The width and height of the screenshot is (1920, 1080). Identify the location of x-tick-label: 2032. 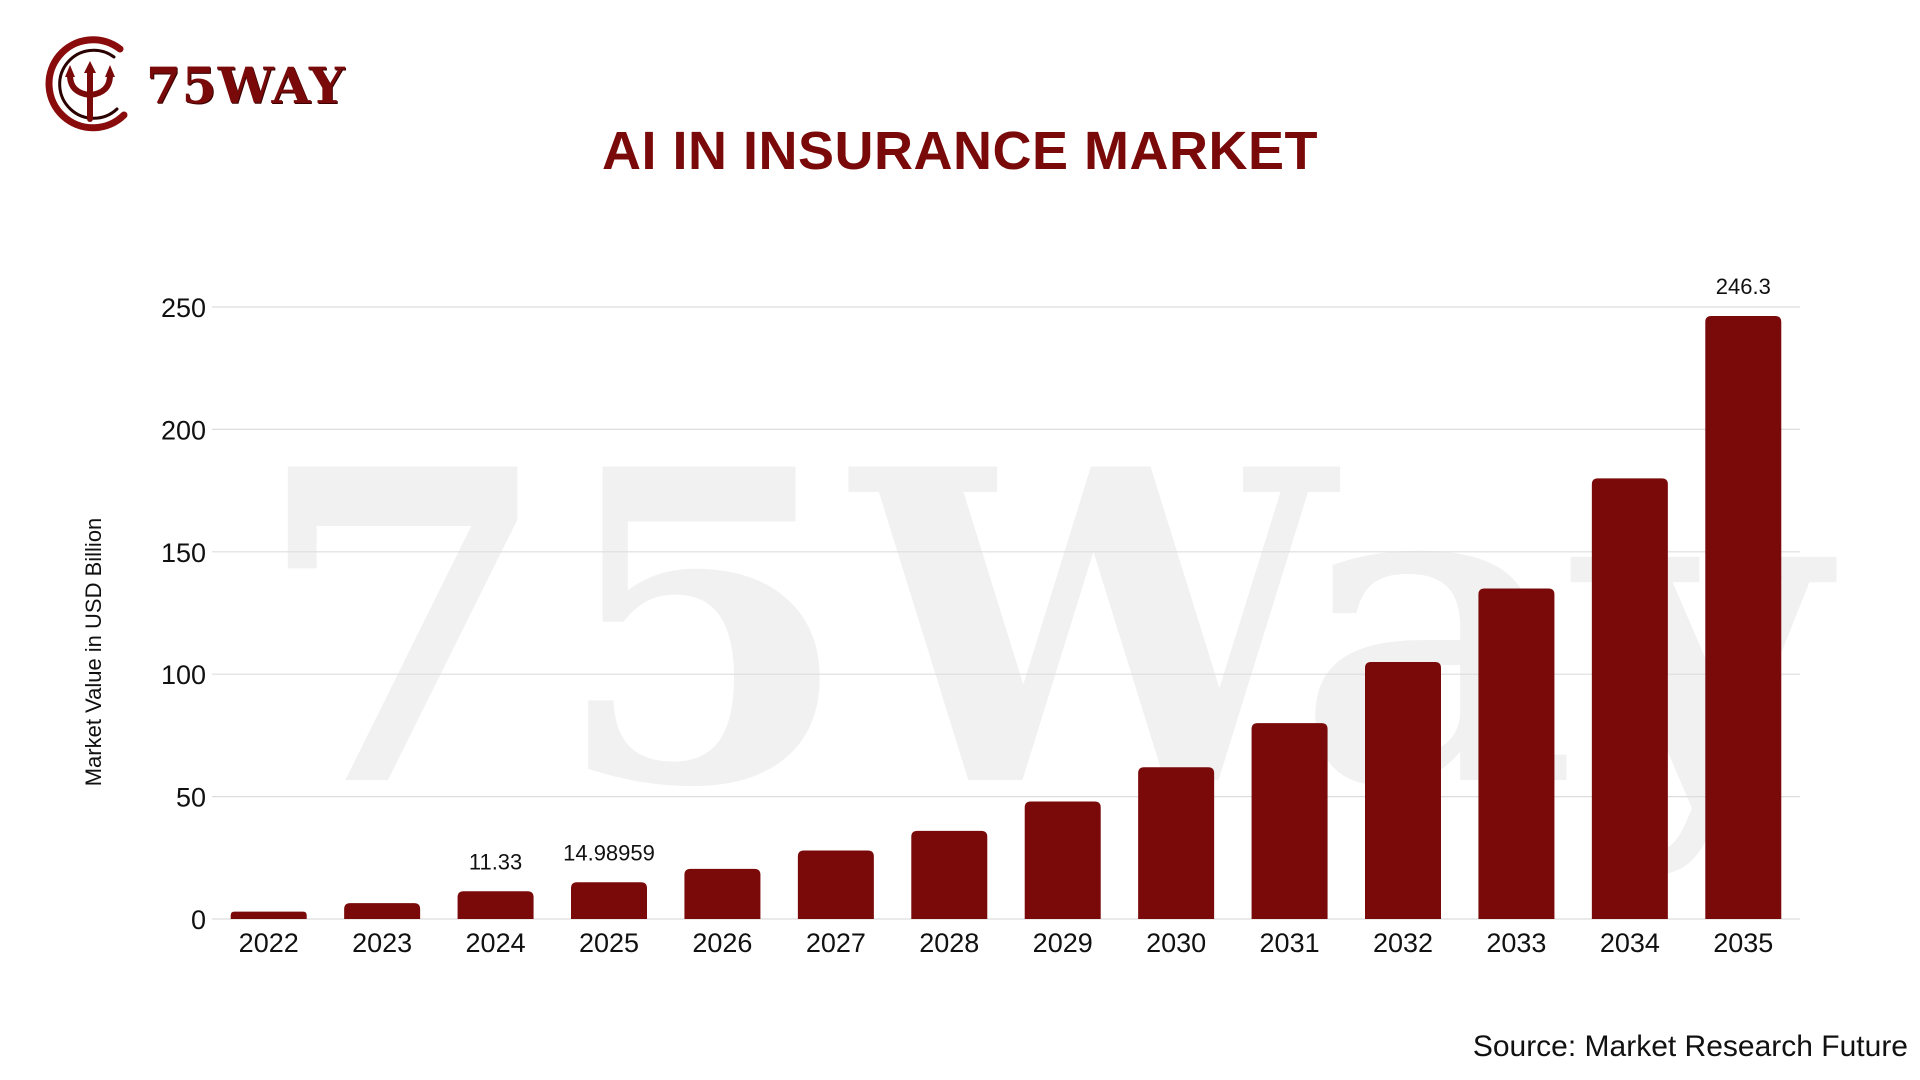
(1403, 943).